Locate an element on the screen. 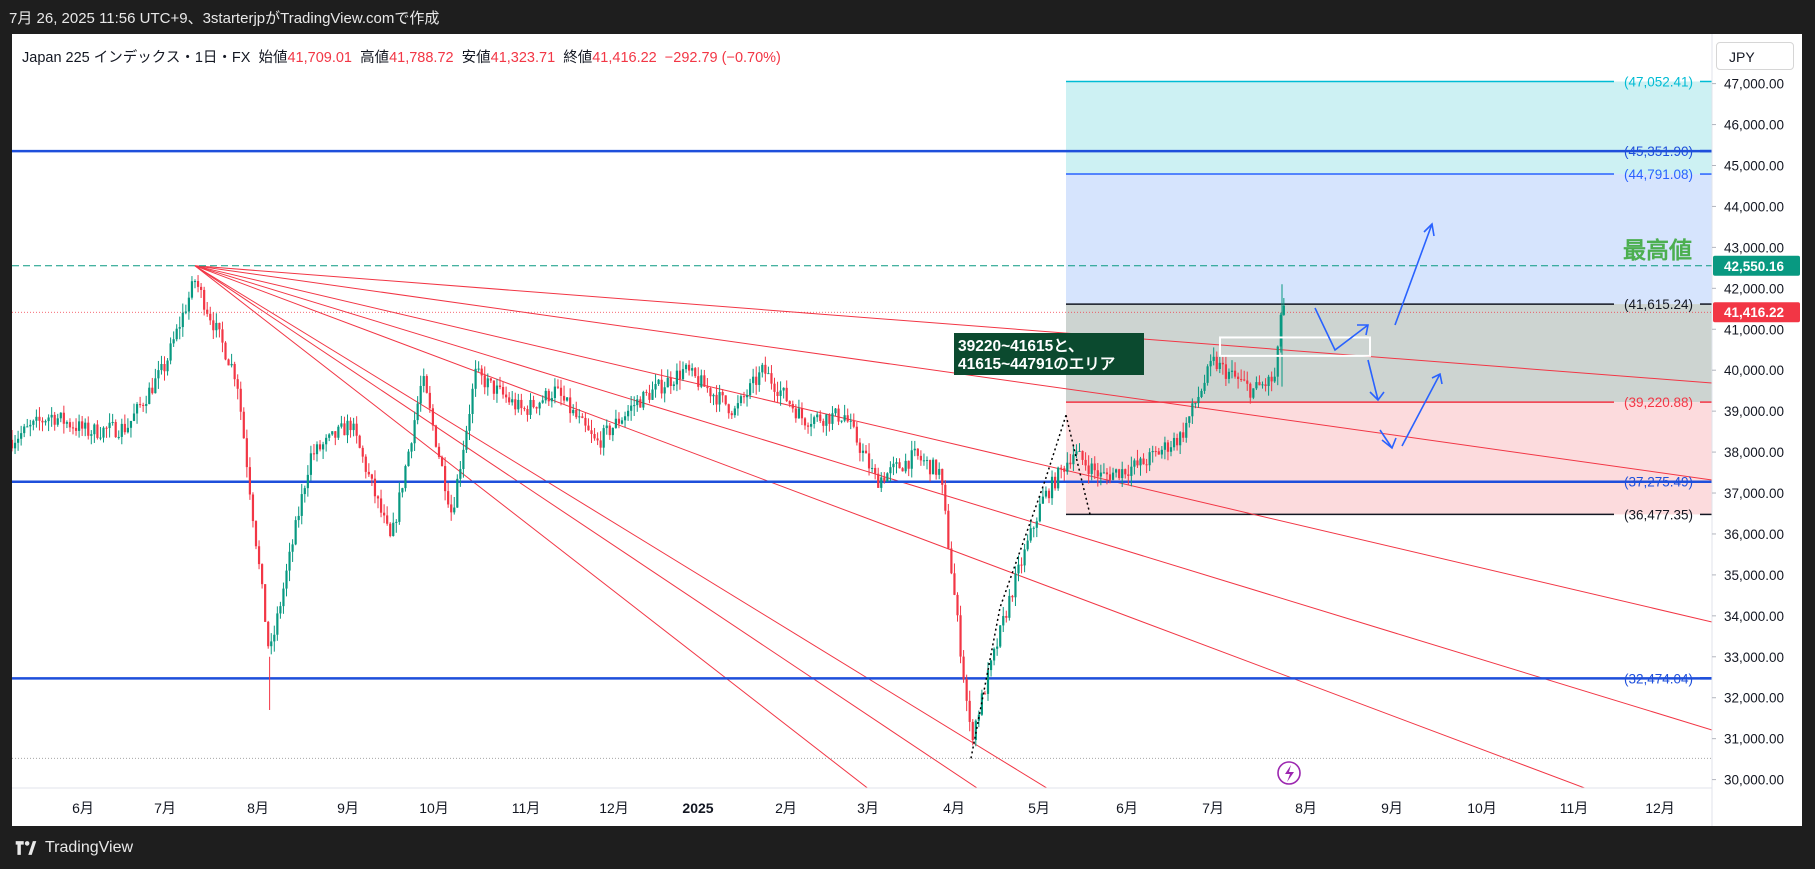 The image size is (1815, 869). x-tick-label: 7月 is located at coordinates (1213, 808).